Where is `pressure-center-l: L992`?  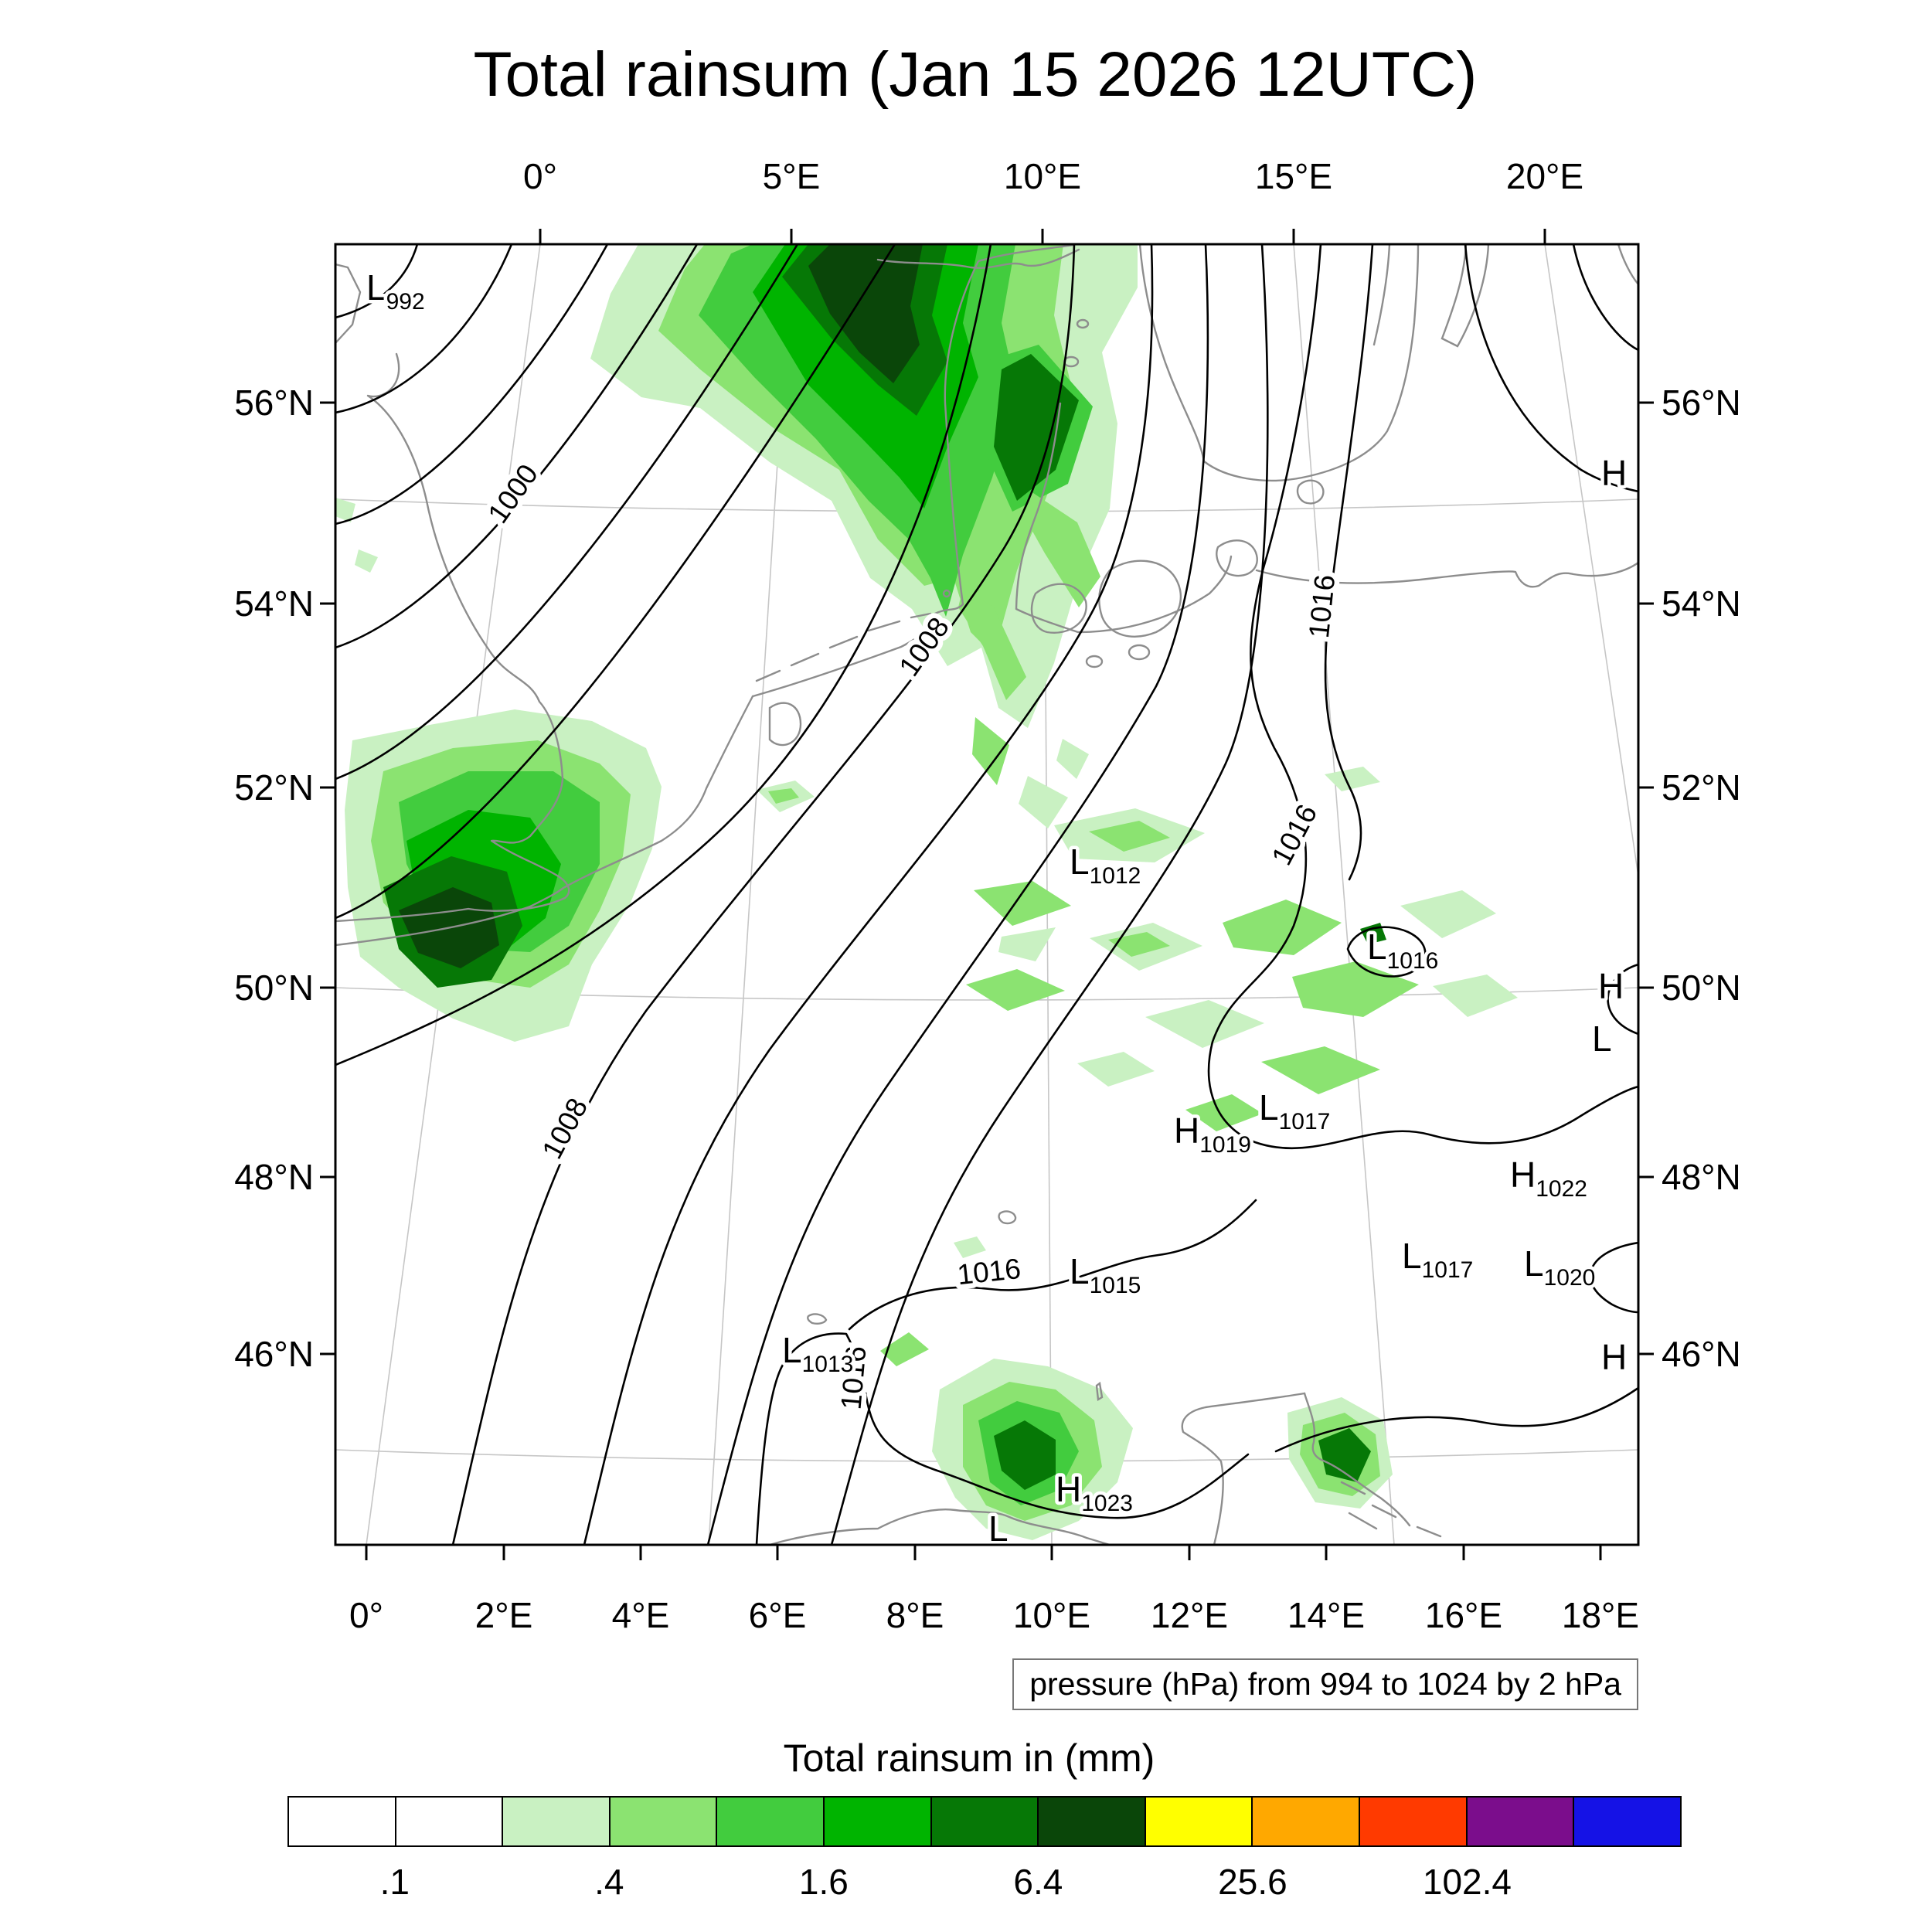
pressure-center-l: L992 is located at coordinates (396, 291).